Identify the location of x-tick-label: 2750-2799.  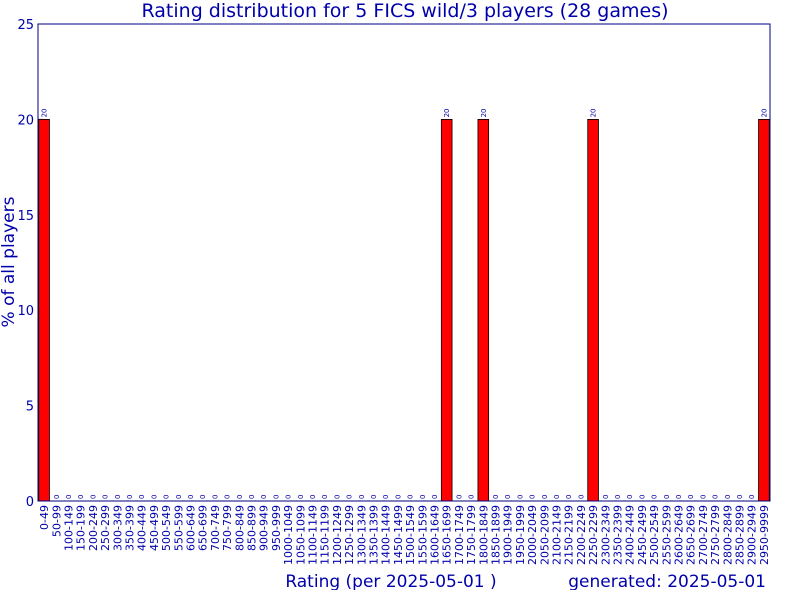
(715, 535).